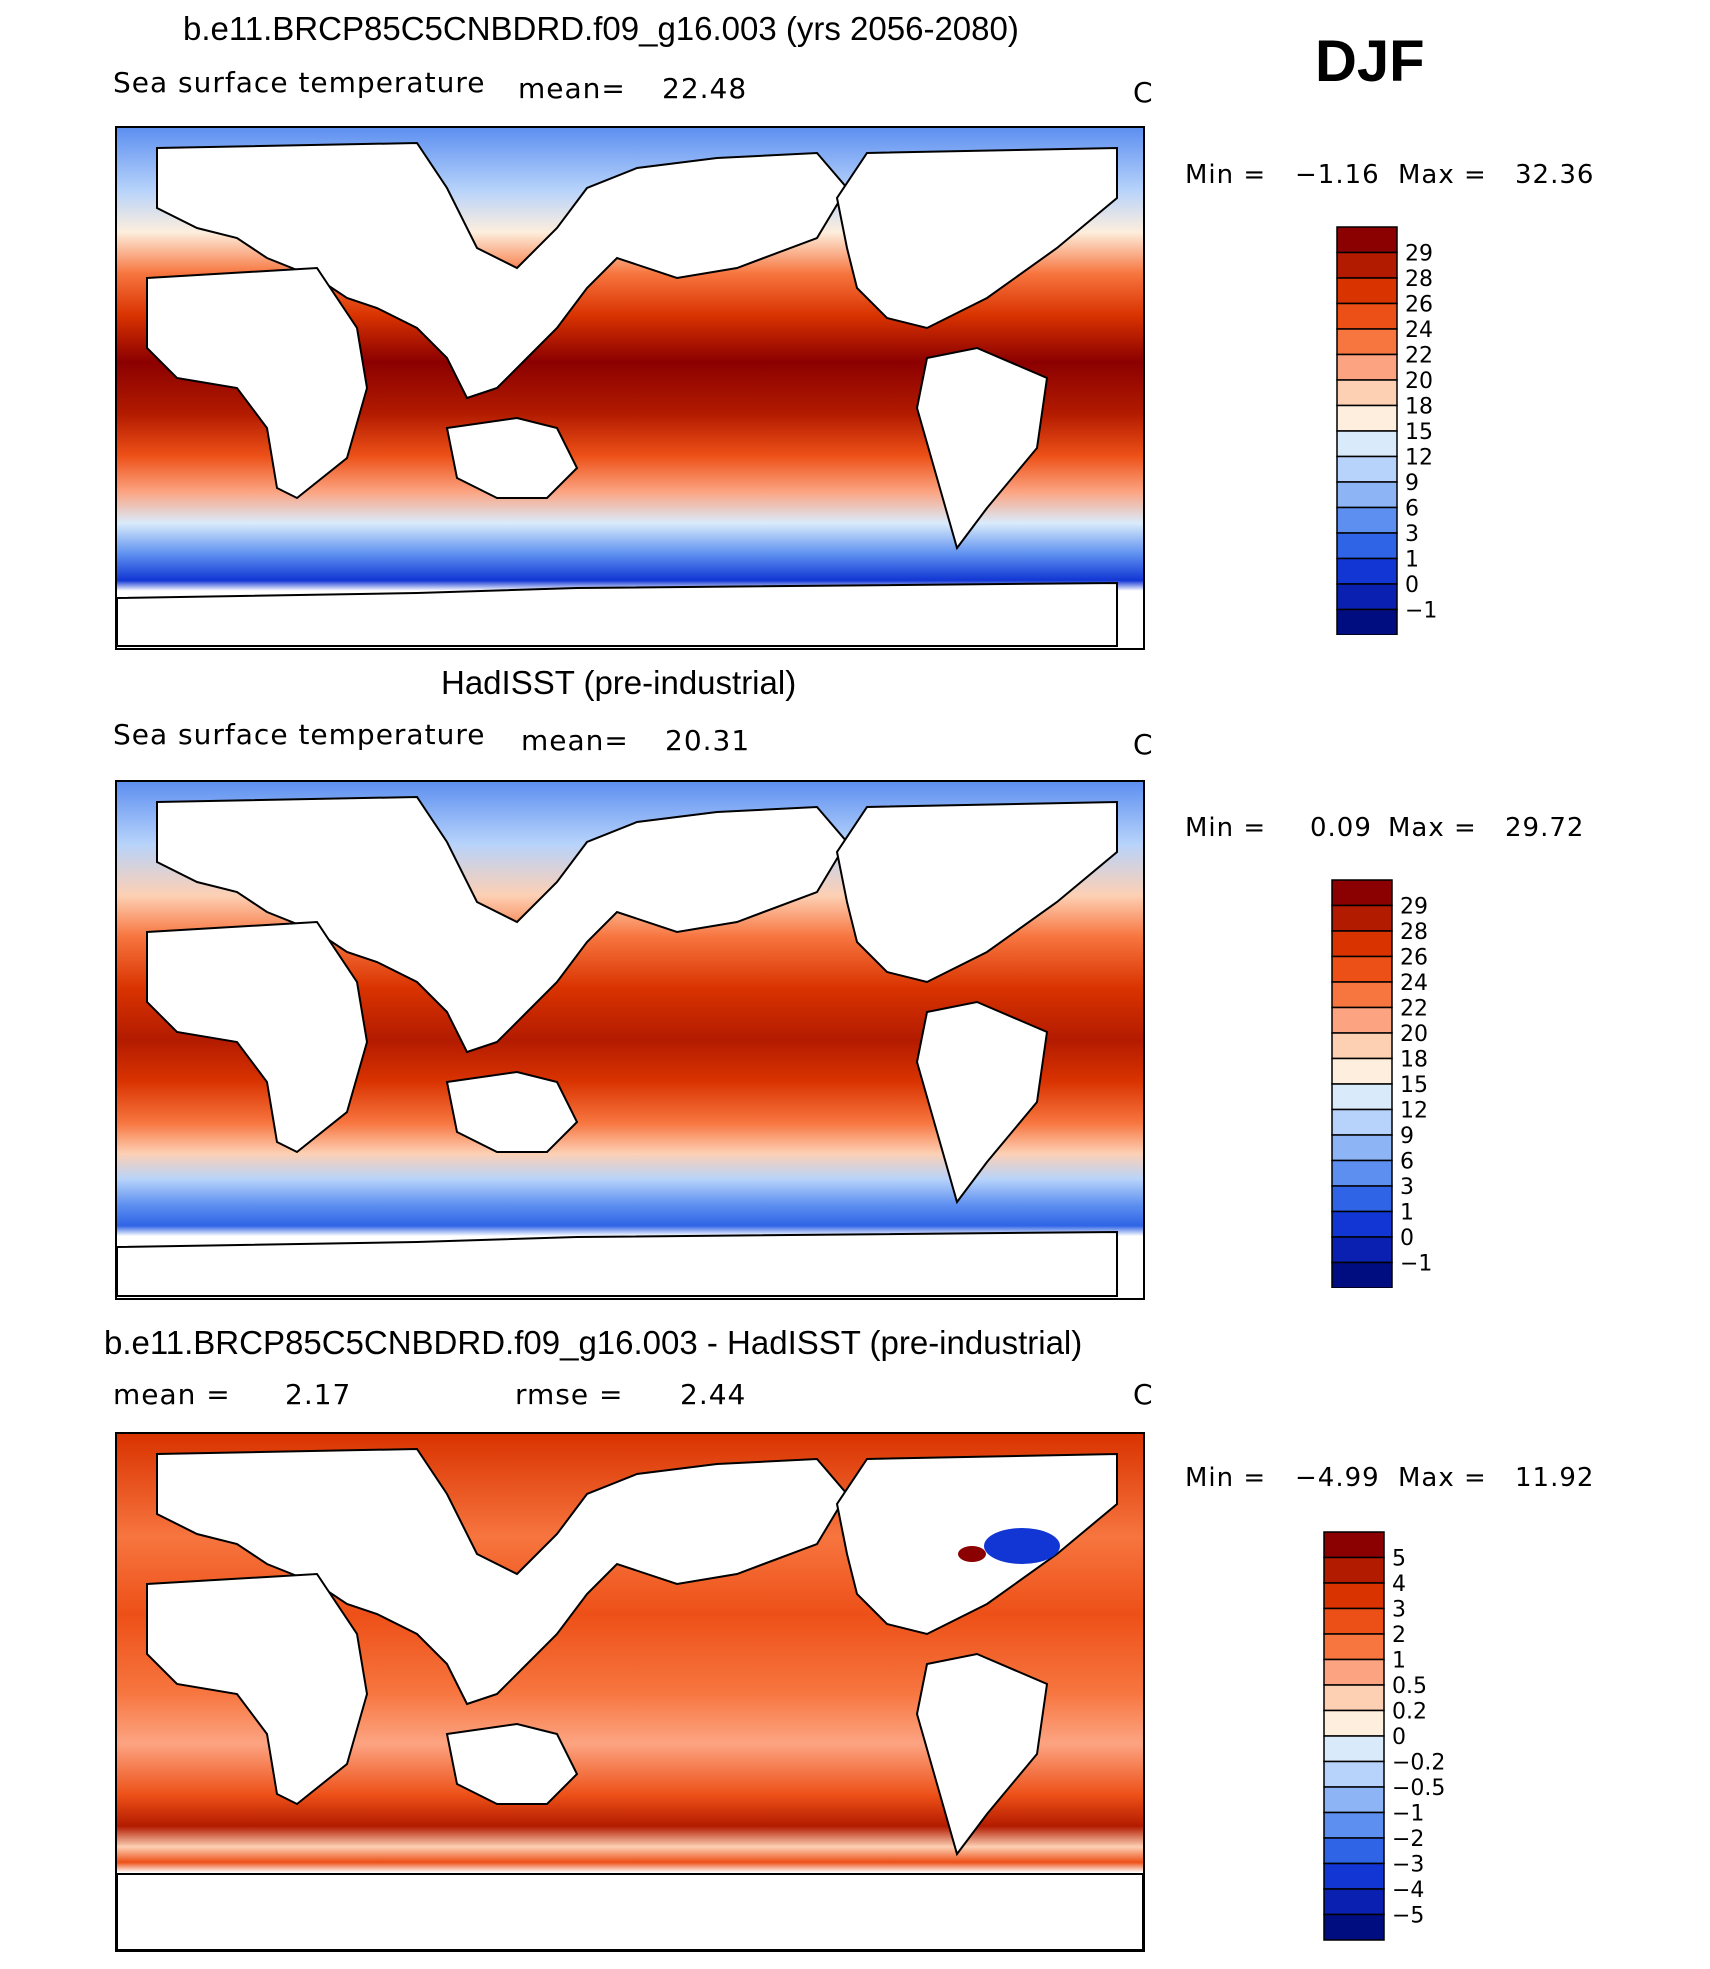  What do you see at coordinates (569, 1394) in the screenshot?
I see `panel3-rmse-label: rmse =` at bounding box center [569, 1394].